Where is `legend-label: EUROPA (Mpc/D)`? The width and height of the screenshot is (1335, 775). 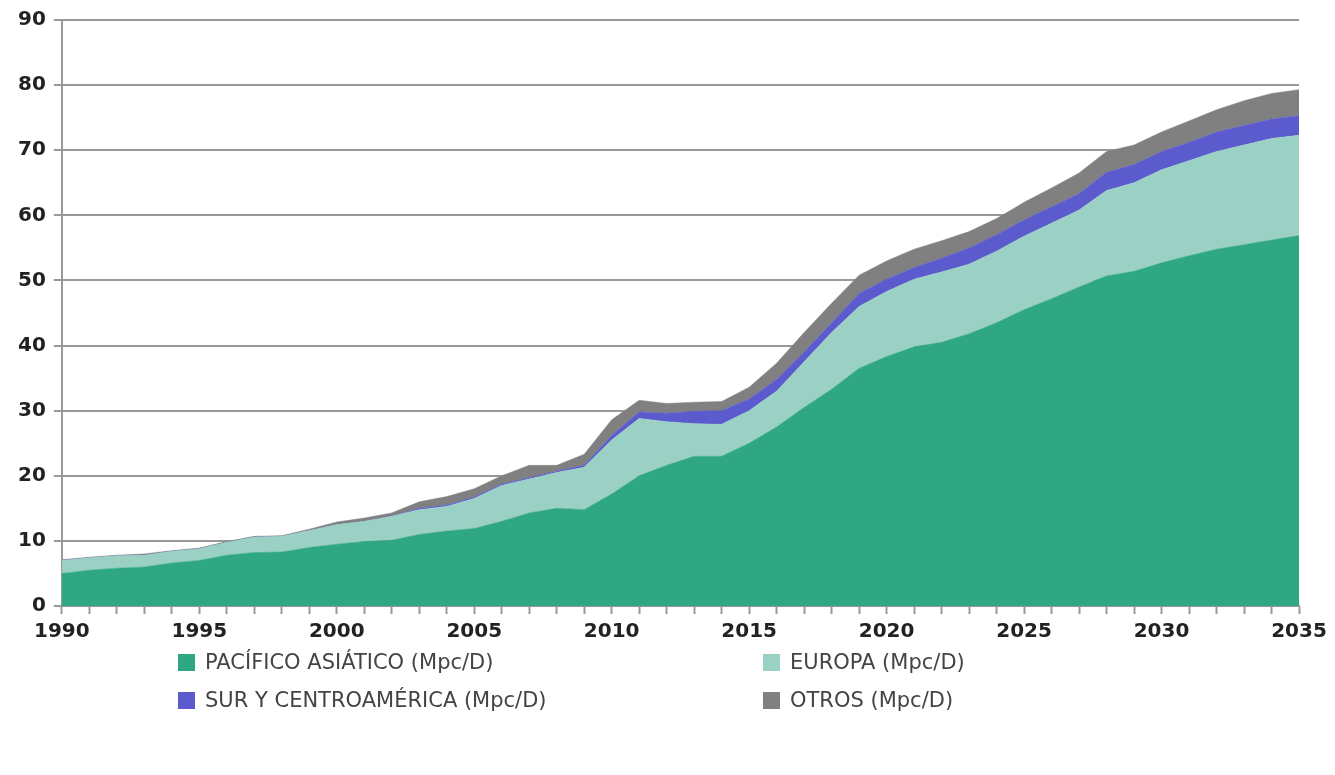 legend-label: EUROPA (Mpc/D) is located at coordinates (877, 662).